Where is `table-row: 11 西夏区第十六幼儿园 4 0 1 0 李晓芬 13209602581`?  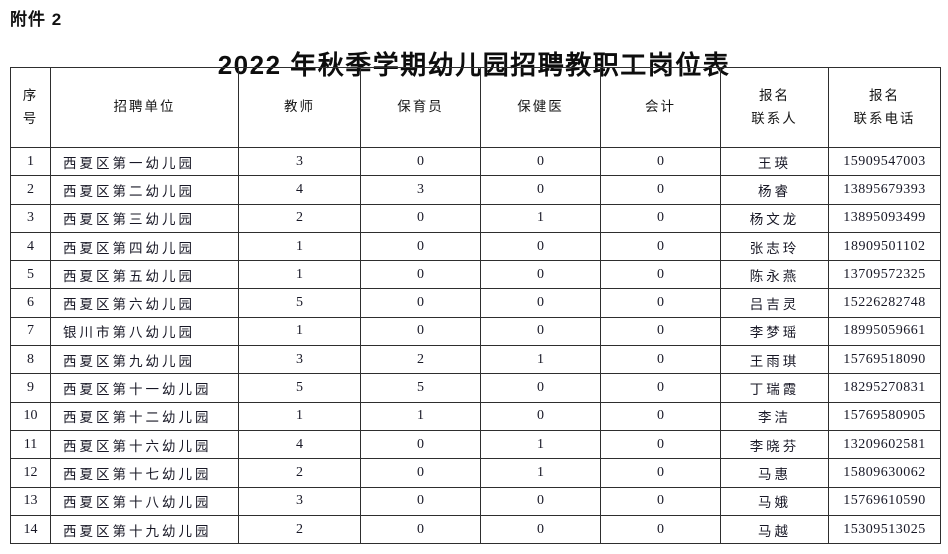 table-row: 11 西夏区第十六幼儿园 4 0 1 0 李晓芬 13209602581 is located at coordinates (475, 444).